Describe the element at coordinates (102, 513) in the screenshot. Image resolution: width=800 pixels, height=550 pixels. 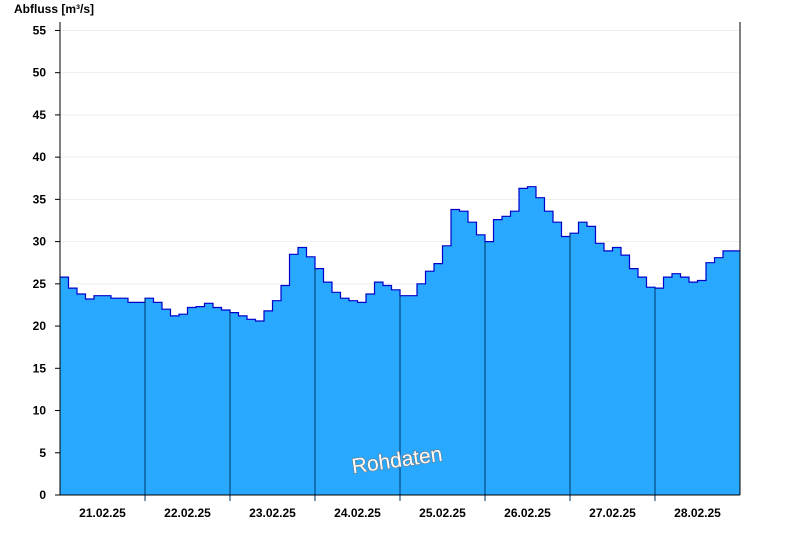
I see `x-tick-label-0: 21.02.25` at that location.